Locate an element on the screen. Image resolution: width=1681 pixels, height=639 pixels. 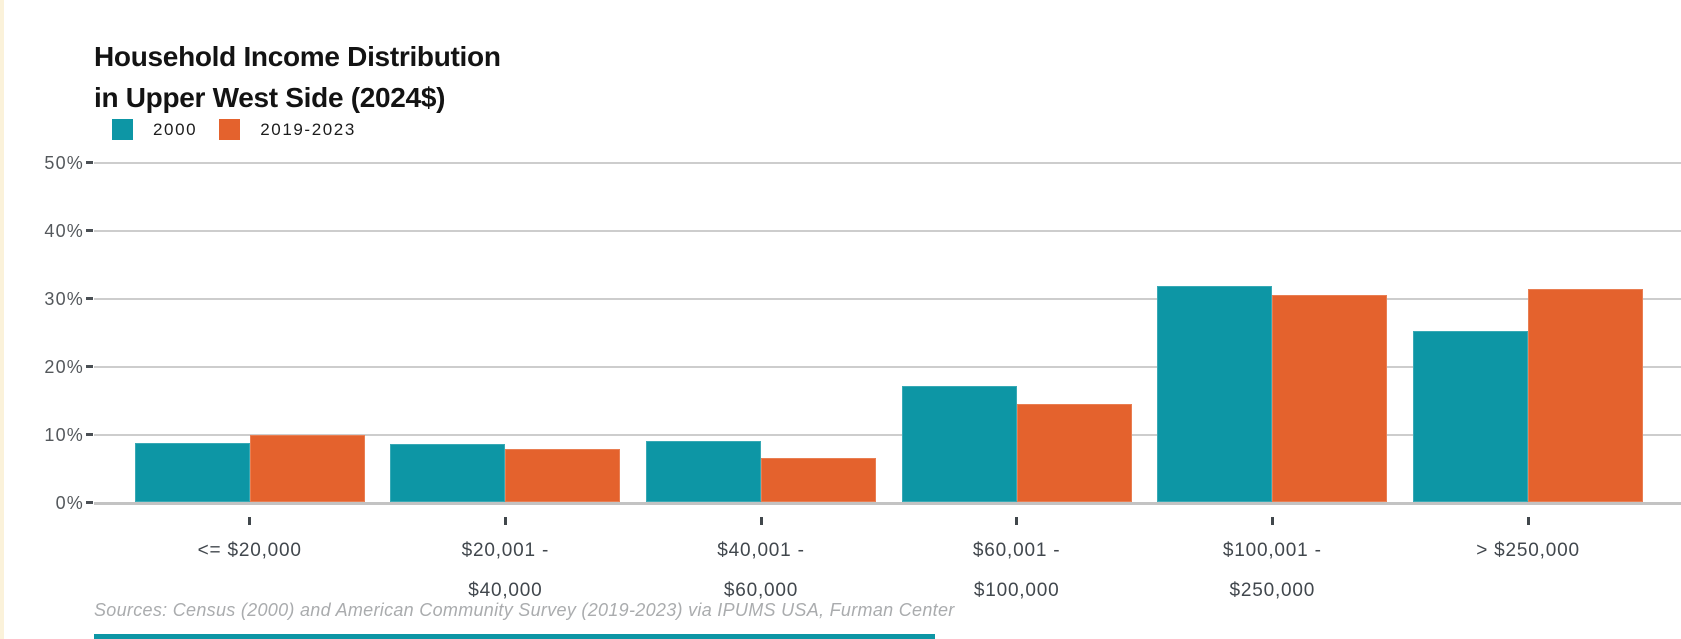
x-axis-label-line: > $250,000 is located at coordinates (1528, 550).